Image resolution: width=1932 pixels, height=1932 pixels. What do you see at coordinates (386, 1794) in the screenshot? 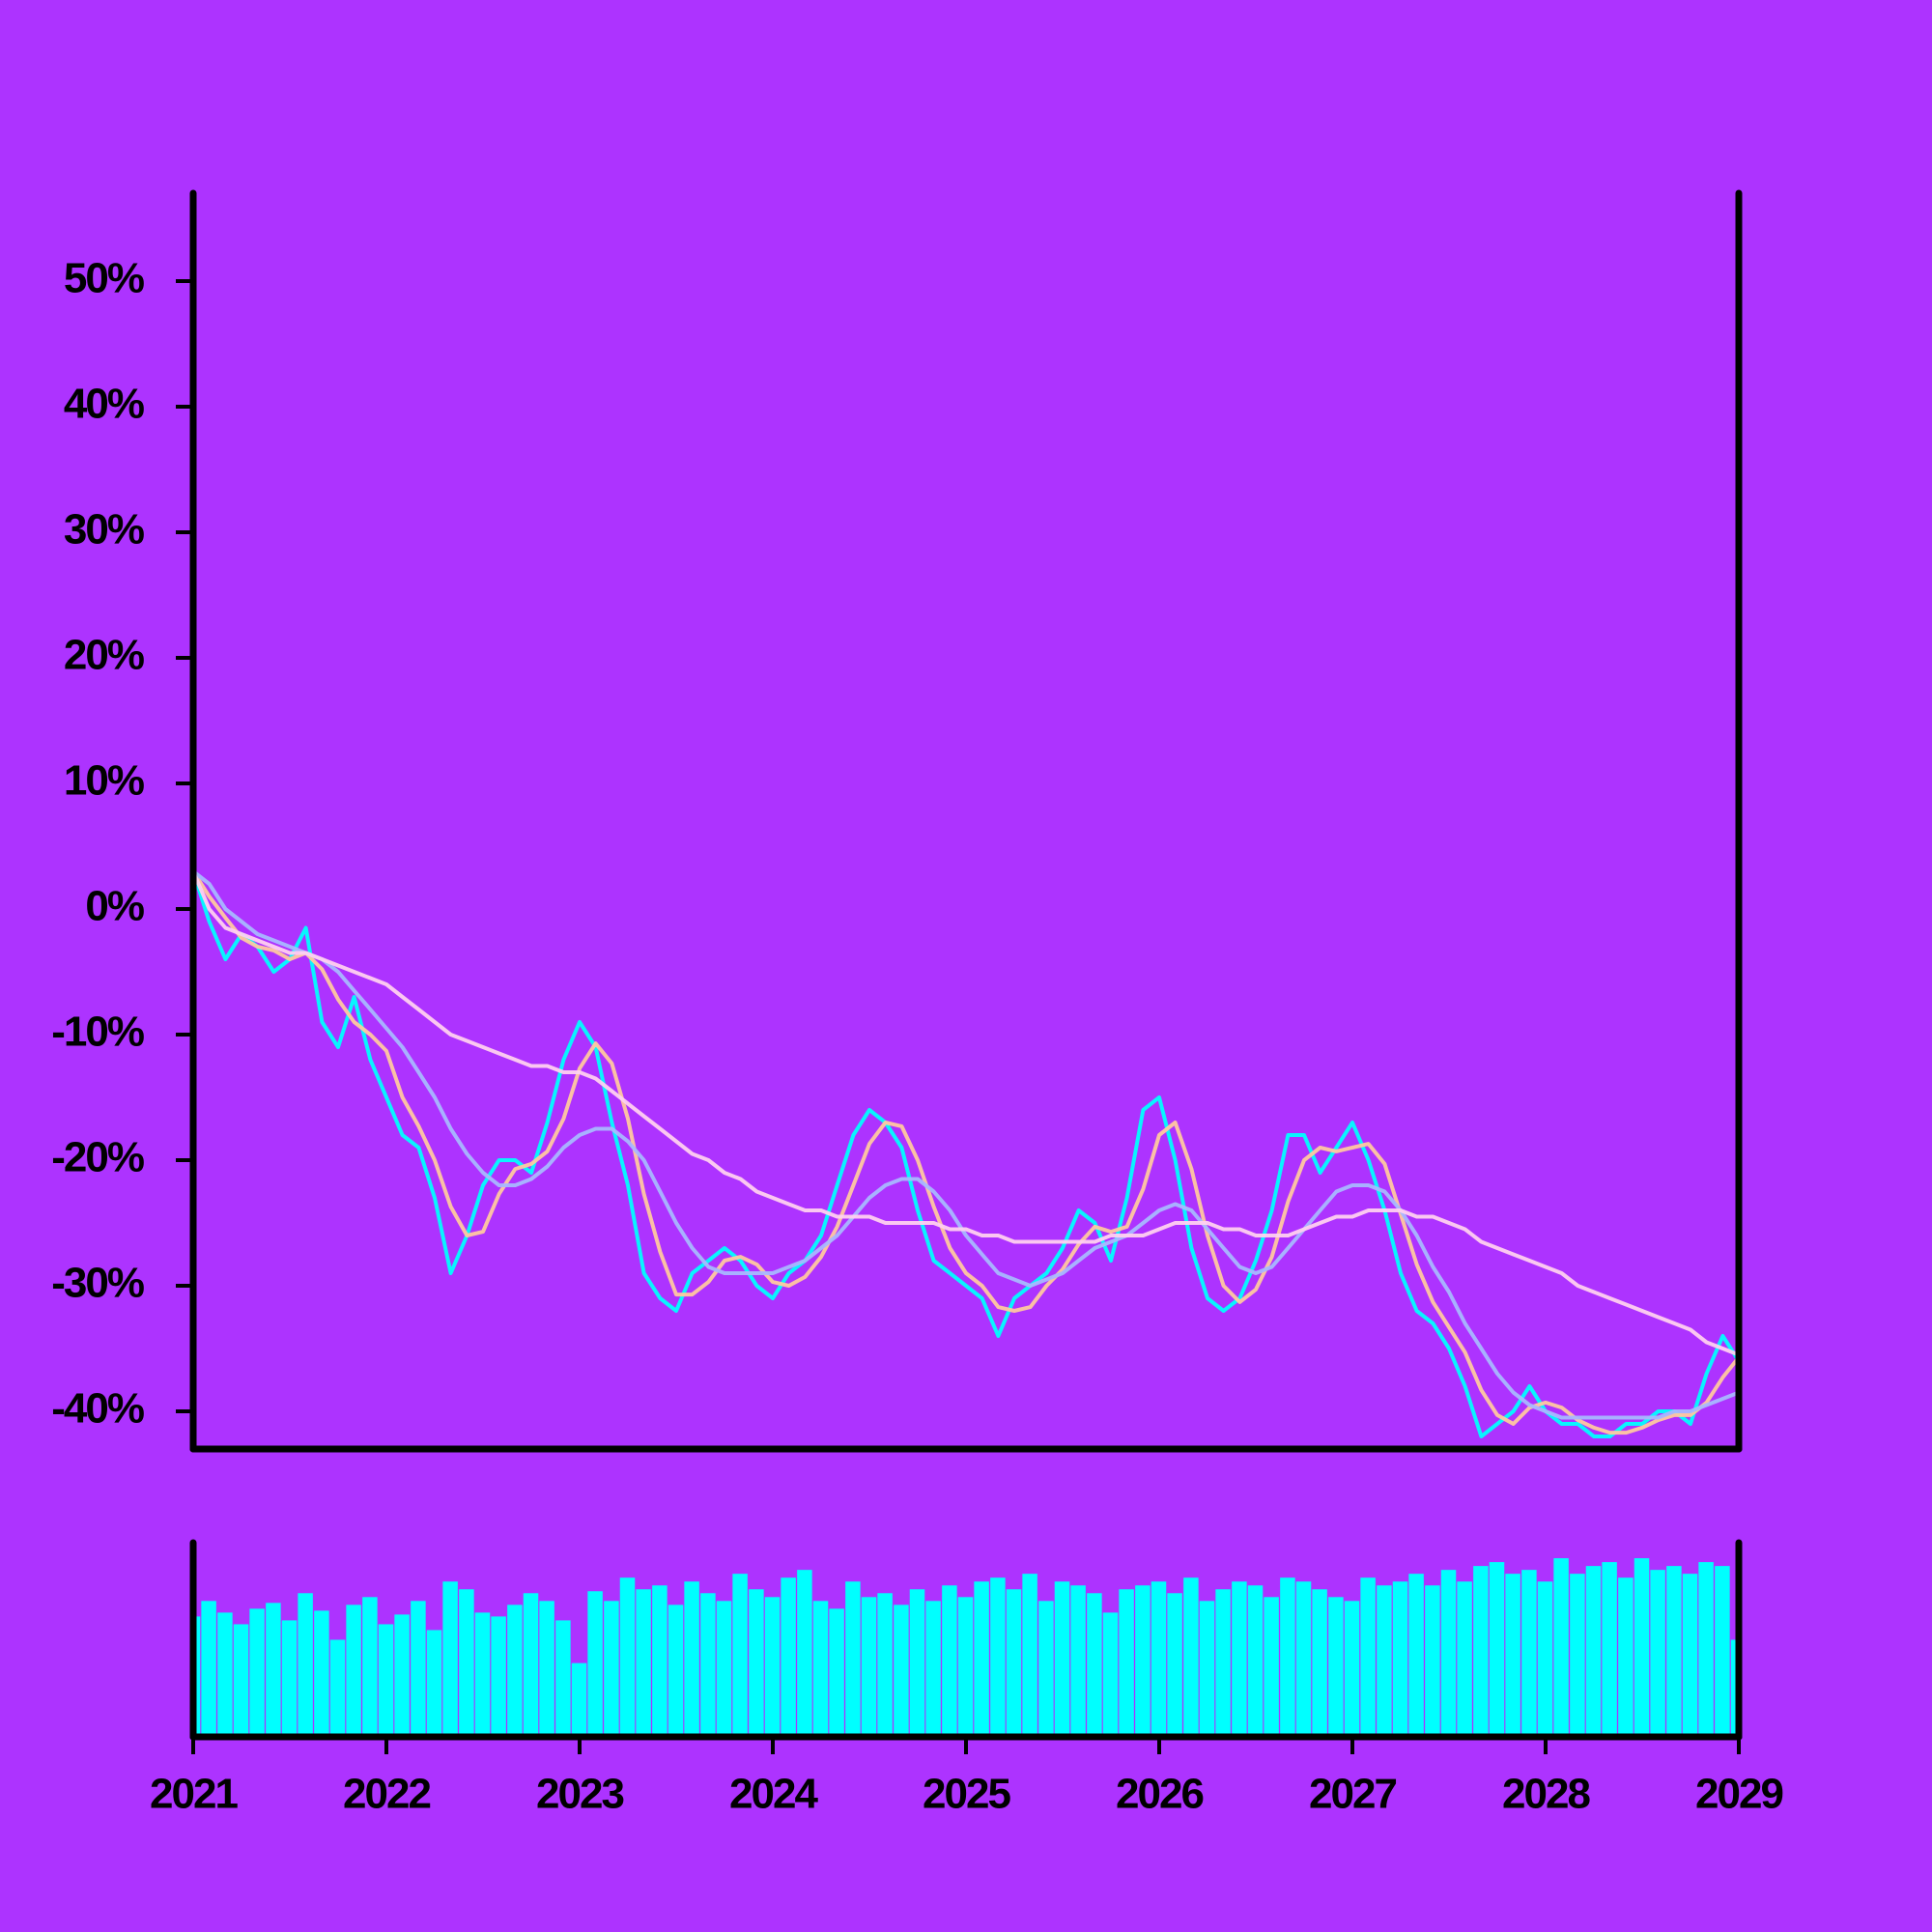
I see `x-tick-label: 2022` at bounding box center [386, 1794].